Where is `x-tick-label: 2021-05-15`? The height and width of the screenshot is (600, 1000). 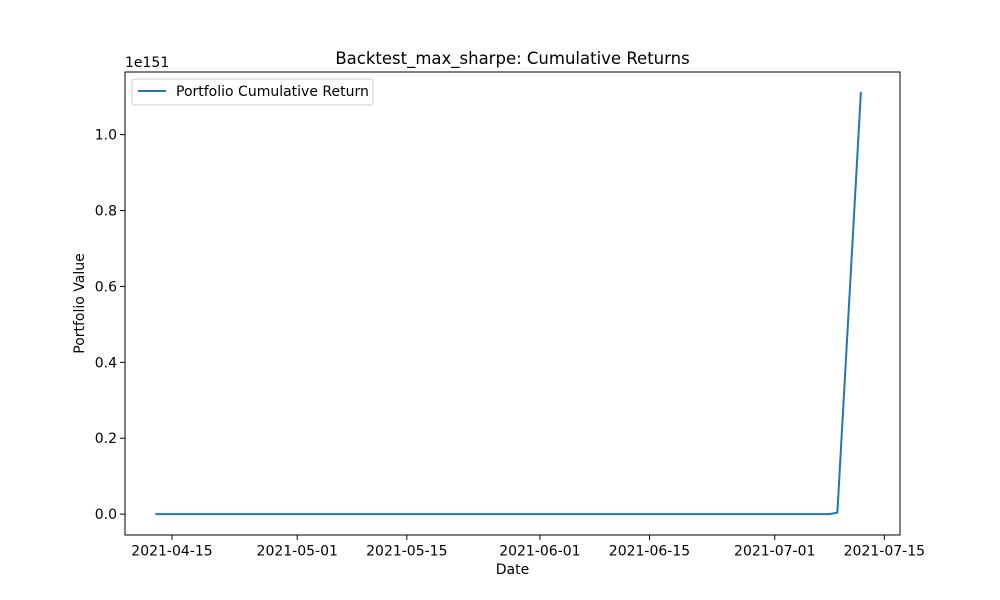
x-tick-label: 2021-05-15 is located at coordinates (406, 552).